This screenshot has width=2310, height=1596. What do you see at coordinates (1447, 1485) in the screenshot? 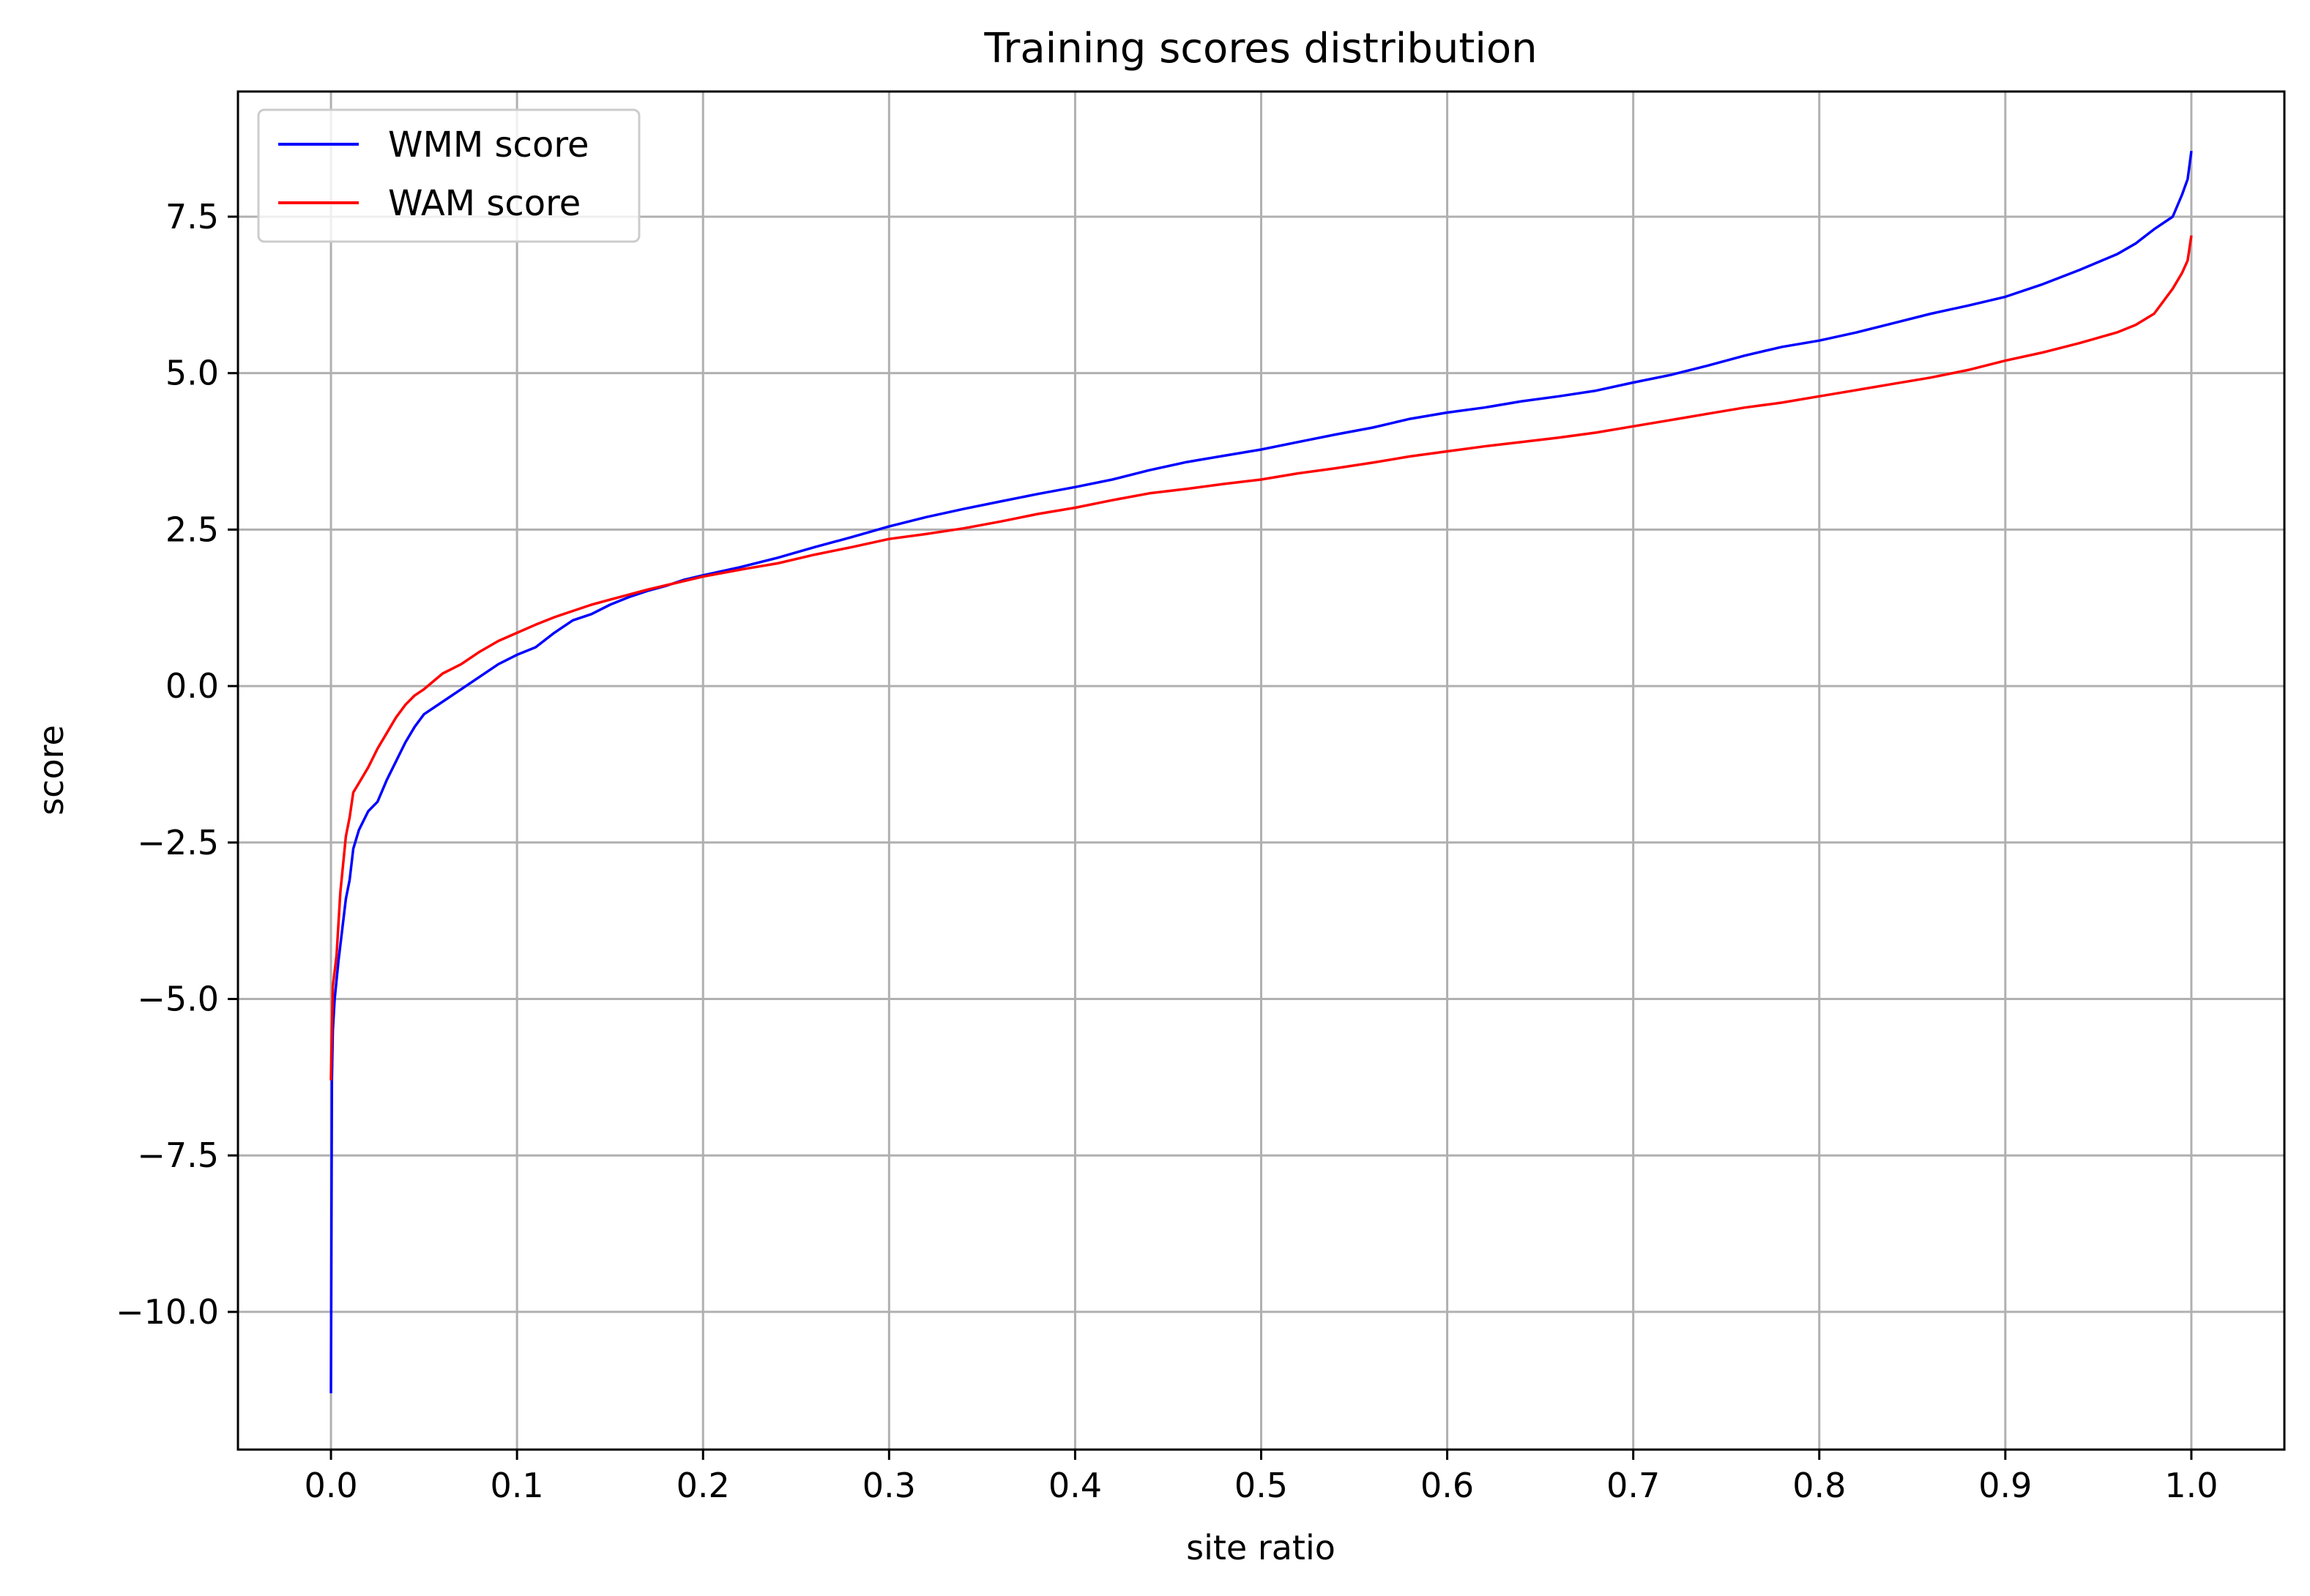
I see `x-tick-label: 0.6` at bounding box center [1447, 1485].